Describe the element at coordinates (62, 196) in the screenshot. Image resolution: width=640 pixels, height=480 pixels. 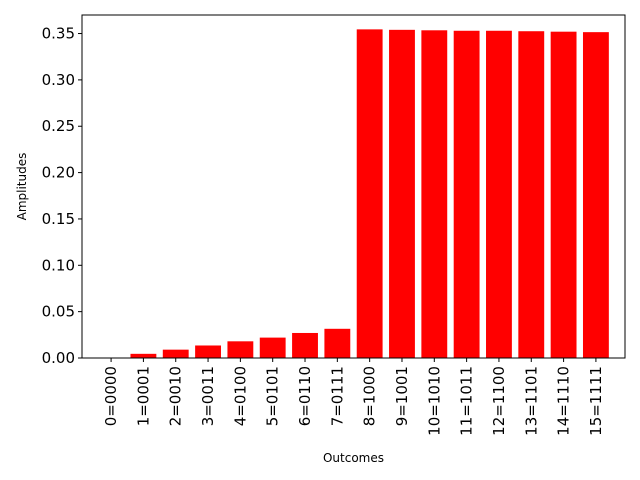
I see `y-axis: 0.00 0.05 0.10 0.15 0.20 0.25 0.30 0.35` at that location.